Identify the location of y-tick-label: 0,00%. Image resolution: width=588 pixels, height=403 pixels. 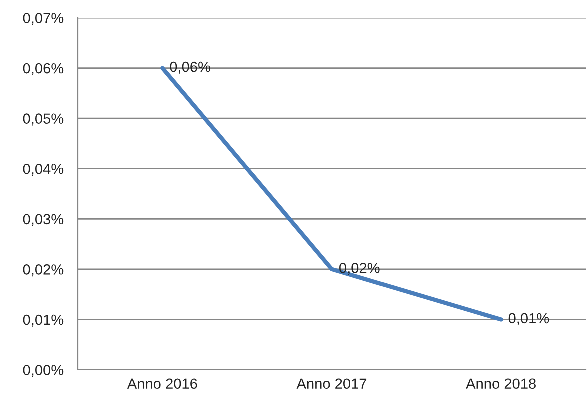
(43, 371).